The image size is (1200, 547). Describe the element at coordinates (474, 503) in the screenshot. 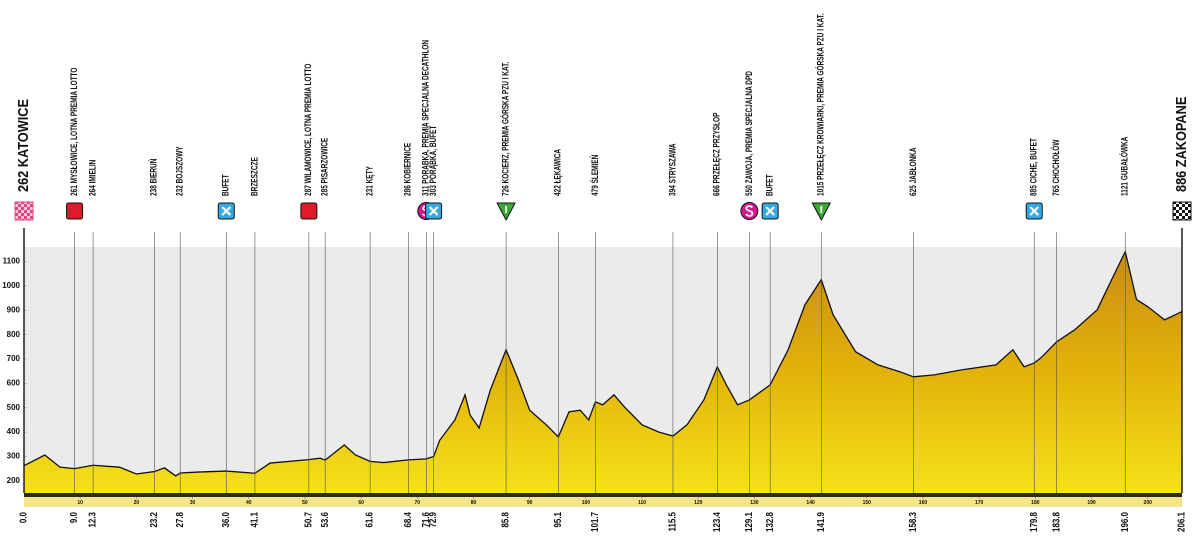

I see `x-tick-label: 80` at that location.